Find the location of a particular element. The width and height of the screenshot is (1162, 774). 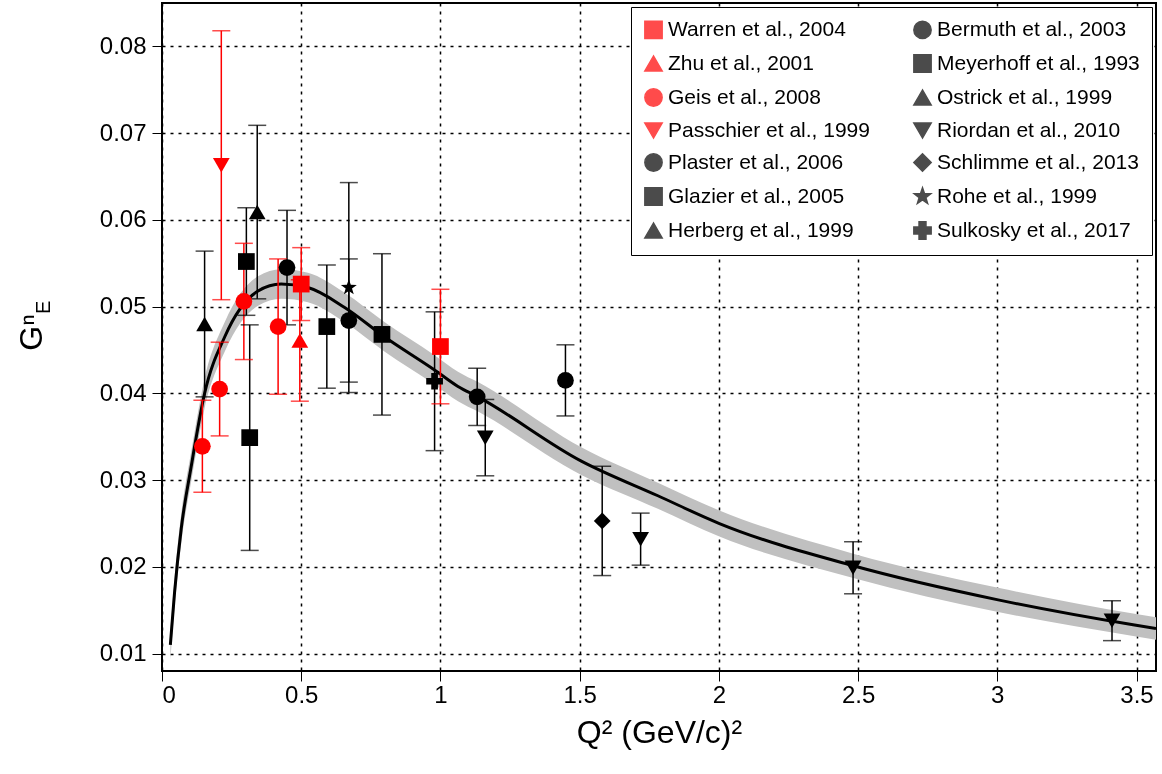

x-tick-label: 2 is located at coordinates (719, 694).